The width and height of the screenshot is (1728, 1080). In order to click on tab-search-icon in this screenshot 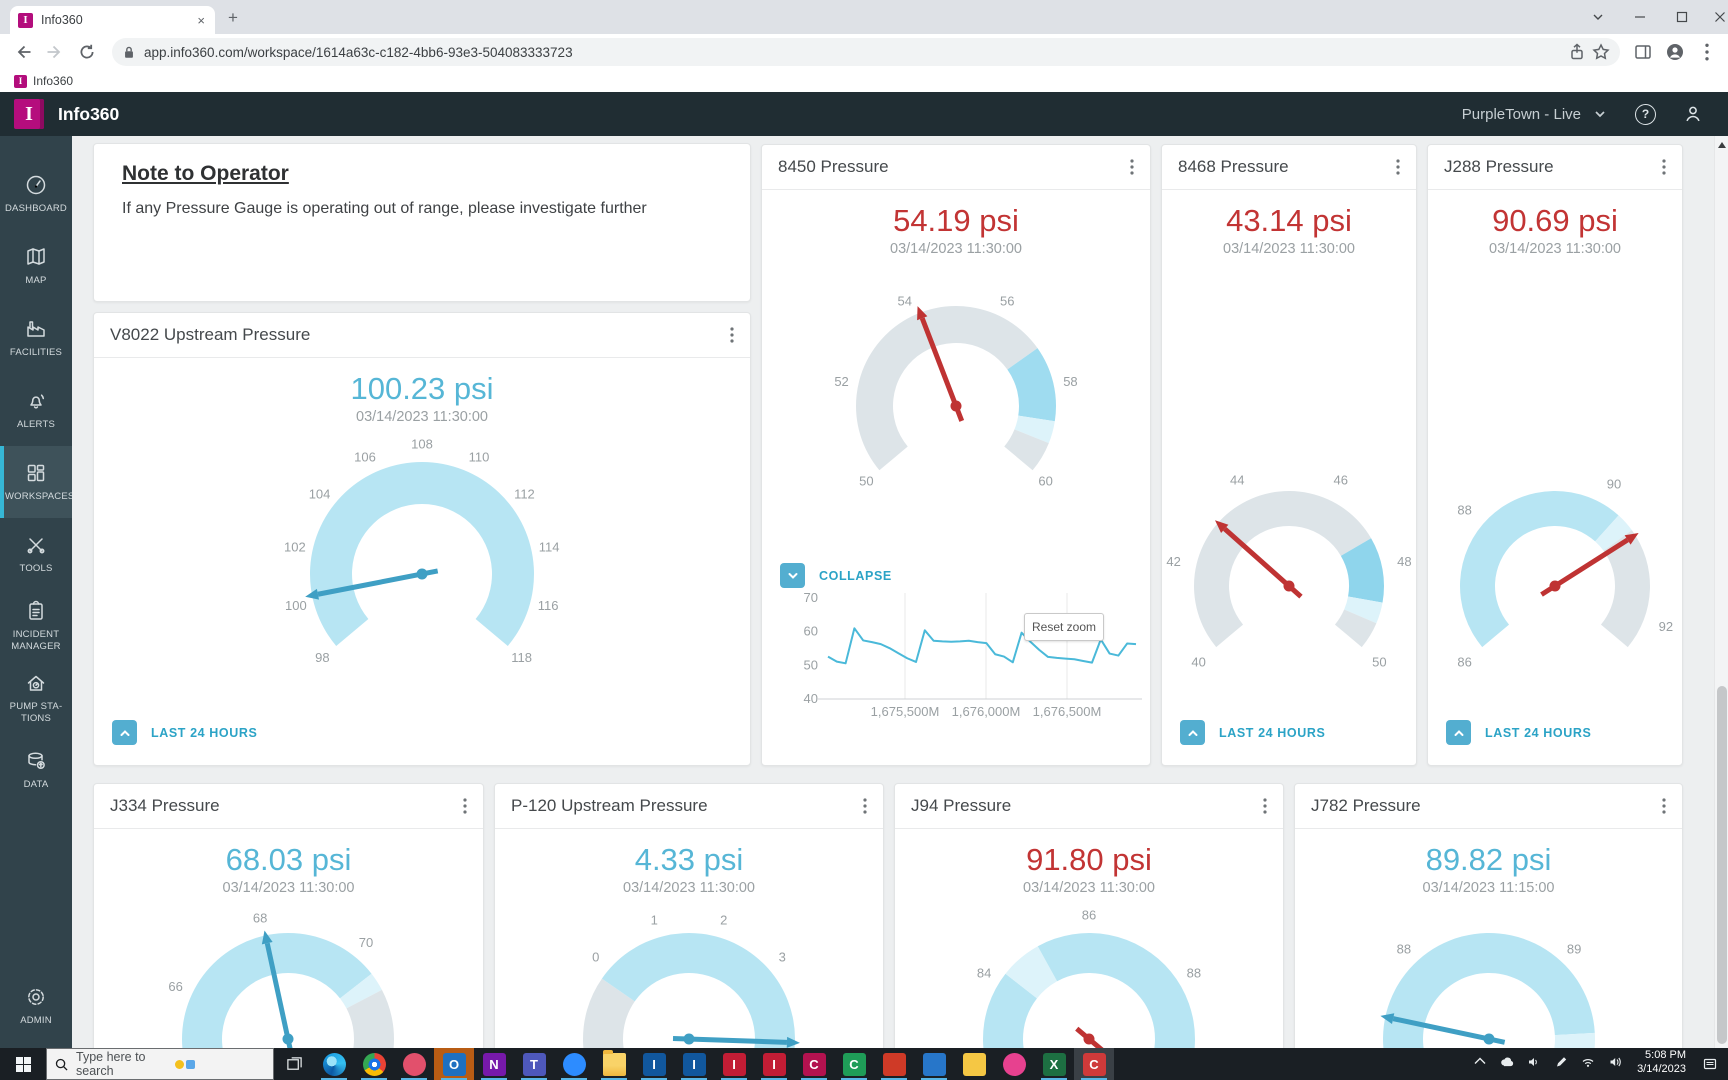, I will do `click(1598, 17)`.